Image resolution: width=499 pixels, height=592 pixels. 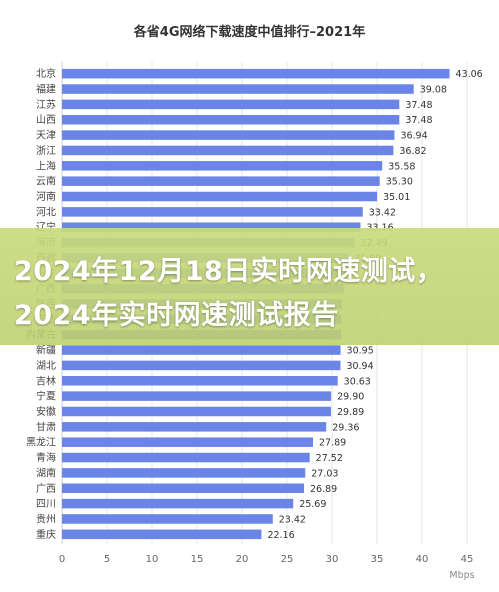 What do you see at coordinates (469, 74) in the screenshot?
I see `value-label: 43.06` at bounding box center [469, 74].